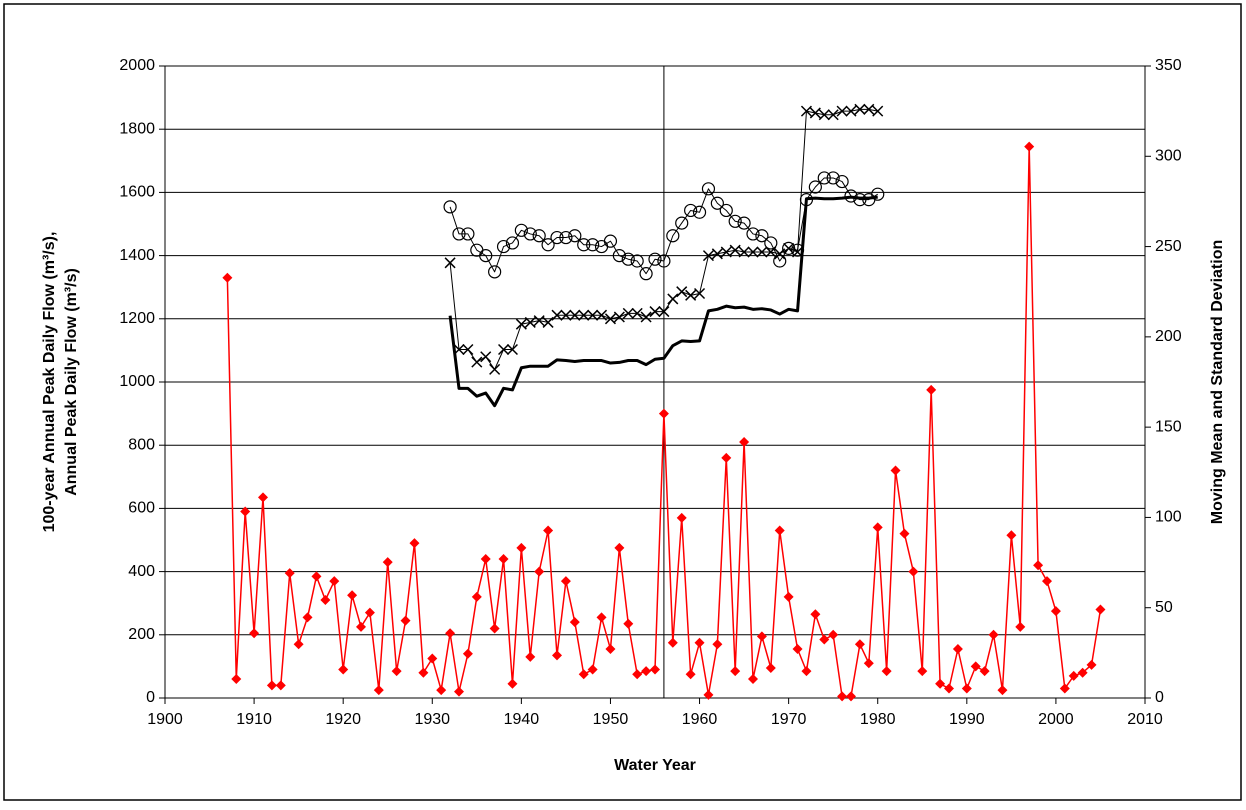 The height and width of the screenshot is (810, 1246). What do you see at coordinates (1168, 426) in the screenshot?
I see `y2-tick-label: 150` at bounding box center [1168, 426].